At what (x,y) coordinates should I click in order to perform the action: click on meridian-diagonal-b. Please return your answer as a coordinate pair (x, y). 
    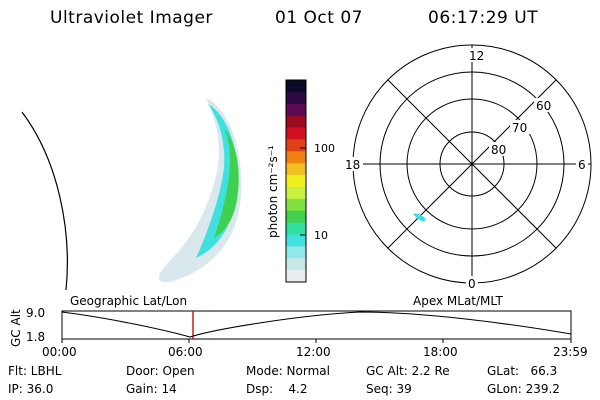
    Looking at the image, I should click on (472, 164).